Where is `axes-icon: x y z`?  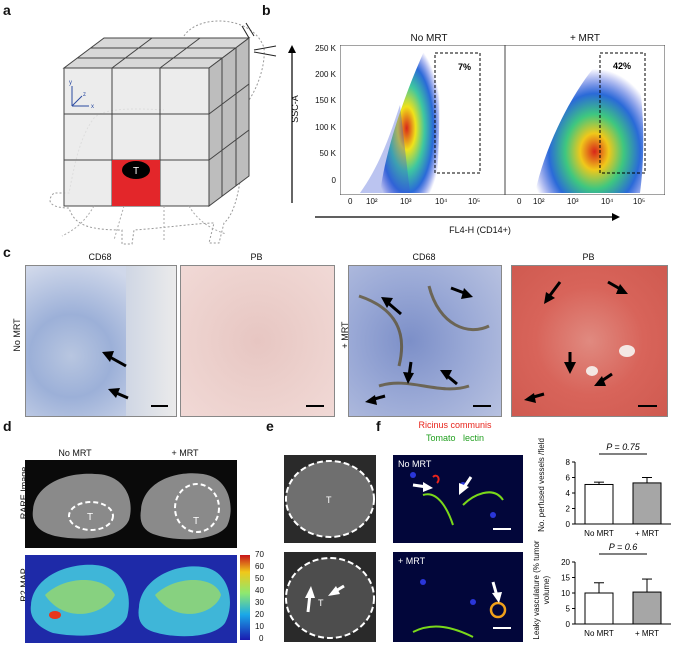
axes-icon: x y z is located at coordinates (81, 95).